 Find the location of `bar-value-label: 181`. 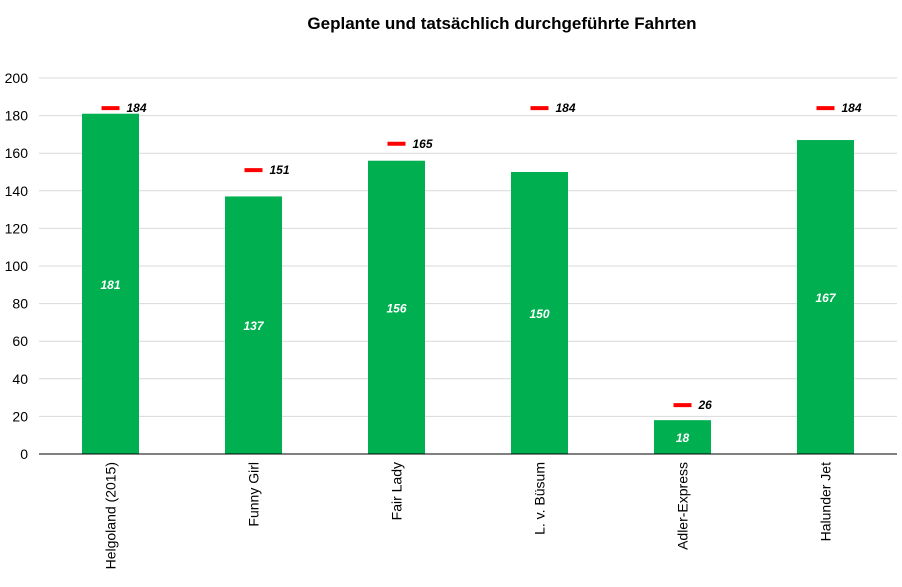

bar-value-label: 181 is located at coordinates (110, 285).